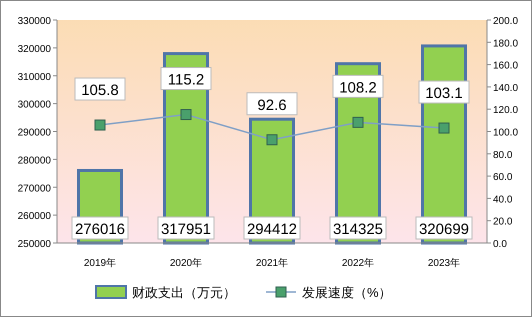  Describe the element at coordinates (358, 87) in the screenshot. I see `data-label: 108.2` at that location.